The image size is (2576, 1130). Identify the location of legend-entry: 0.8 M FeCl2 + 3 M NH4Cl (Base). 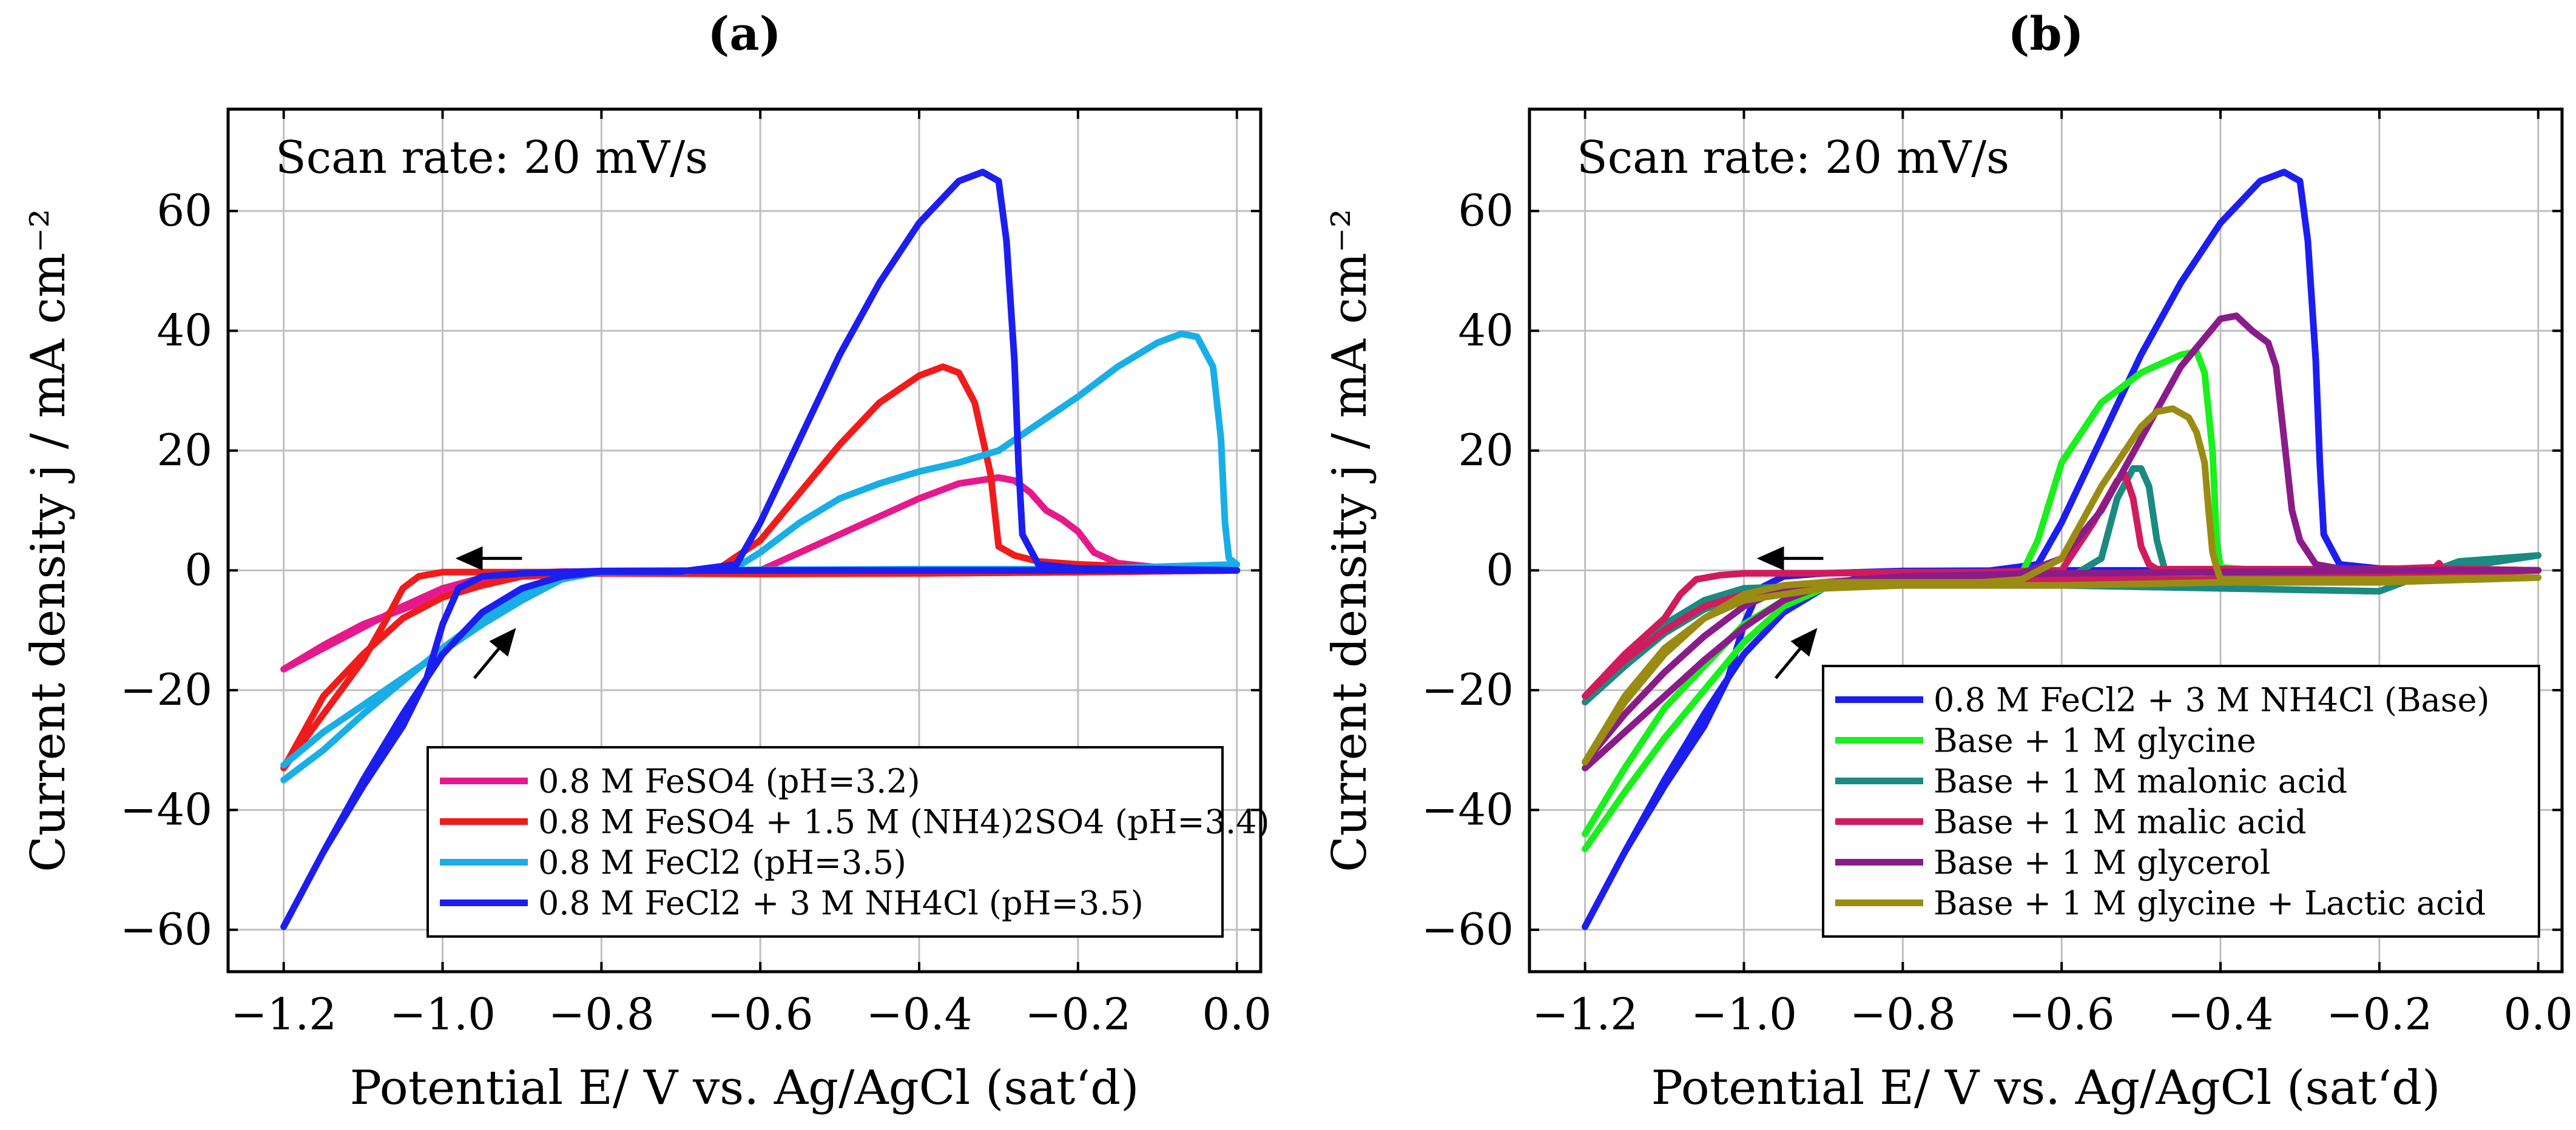
(2212, 700).